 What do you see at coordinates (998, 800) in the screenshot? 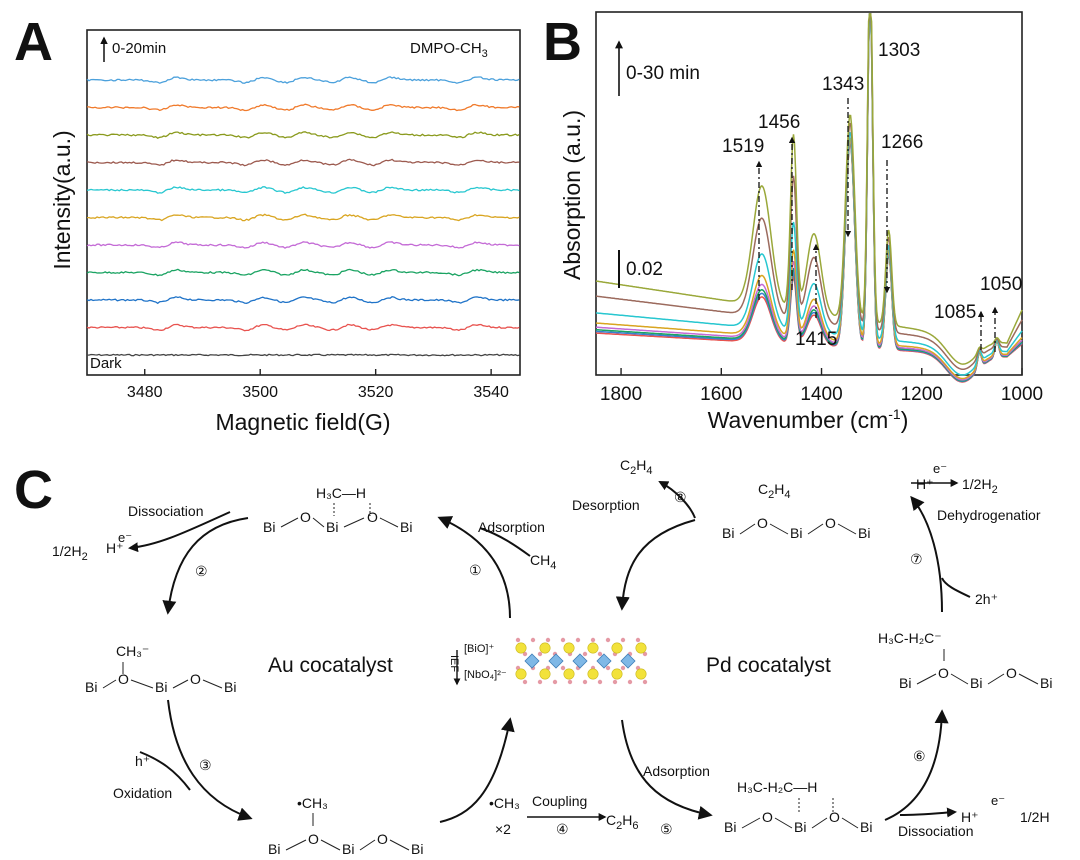
I see `label-e-pd-bottom: e⁻` at bounding box center [998, 800].